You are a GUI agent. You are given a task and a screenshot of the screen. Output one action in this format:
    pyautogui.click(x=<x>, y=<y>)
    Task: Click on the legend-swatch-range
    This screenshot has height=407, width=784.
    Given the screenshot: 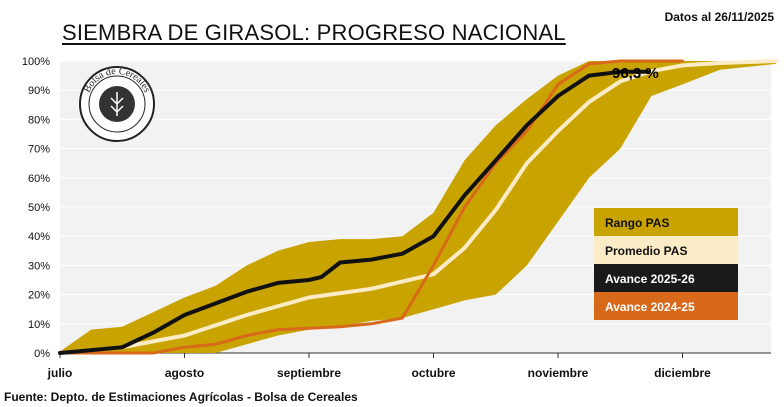 What is the action you would take?
    pyautogui.click(x=666, y=222)
    